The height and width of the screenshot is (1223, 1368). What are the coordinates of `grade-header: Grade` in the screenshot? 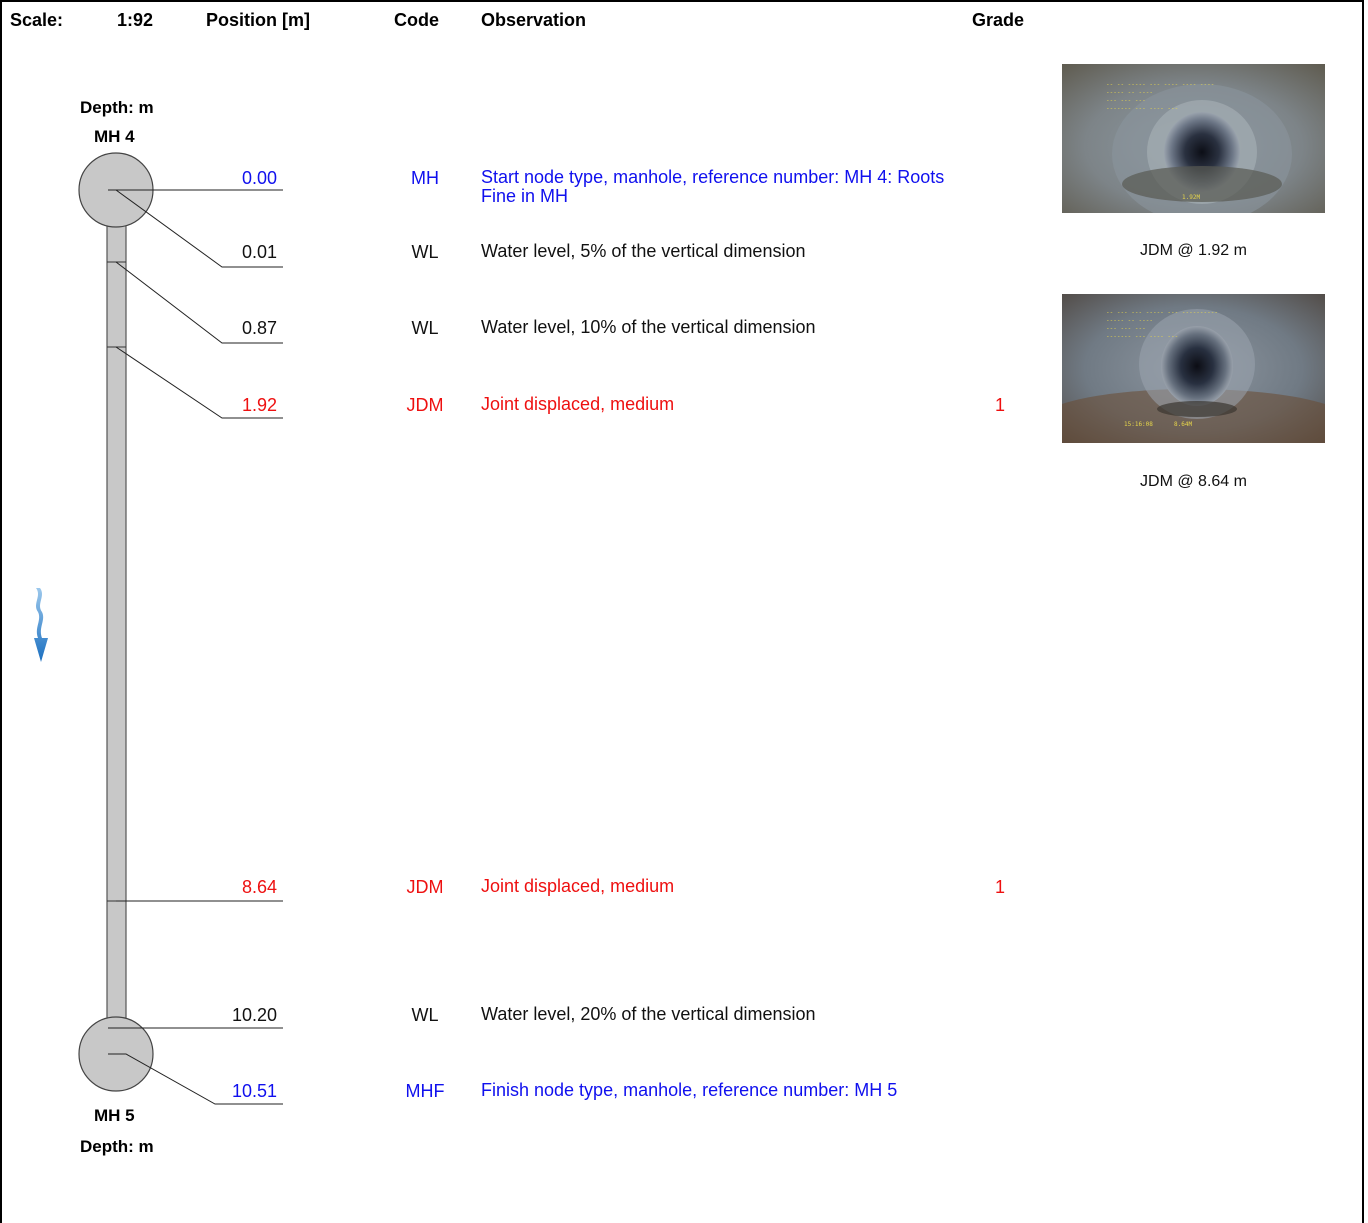 It's located at (998, 20).